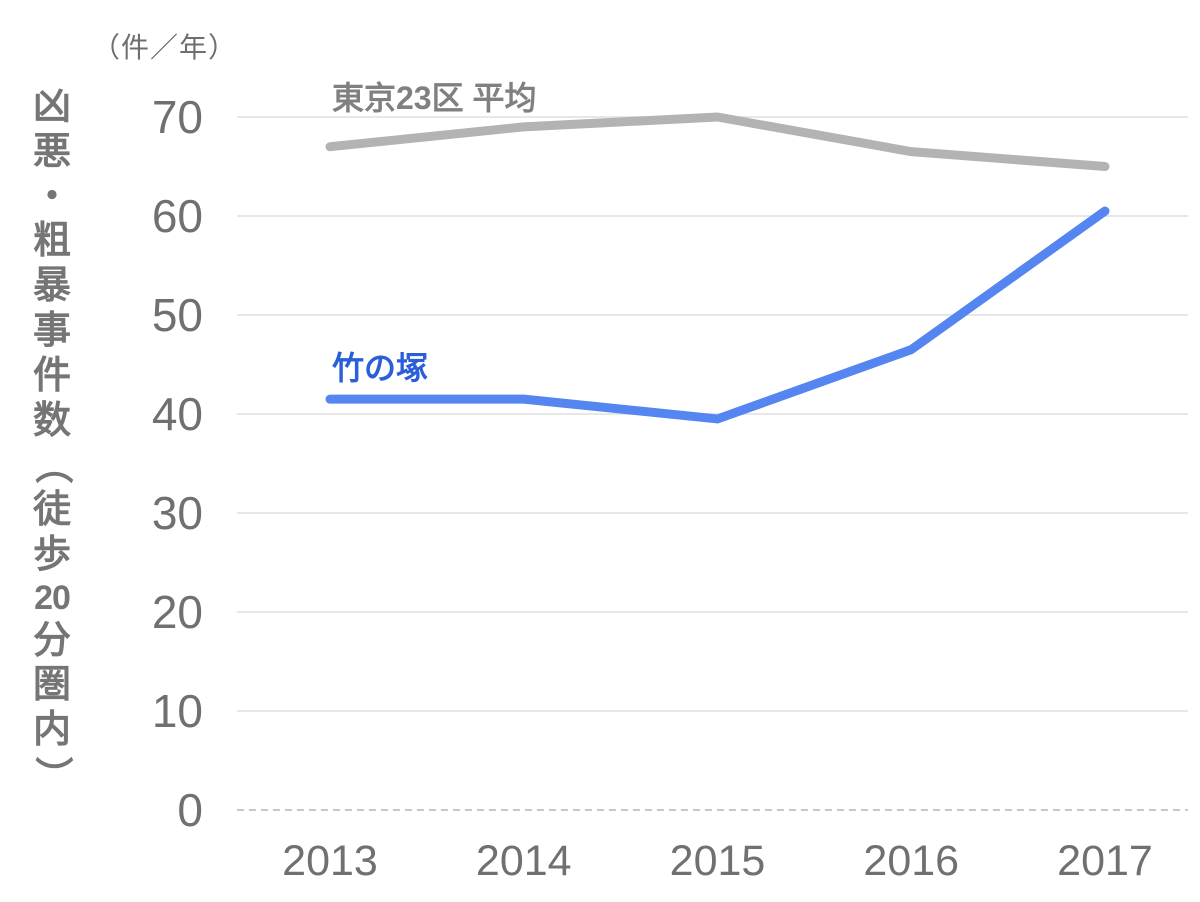 The height and width of the screenshot is (902, 1200). I want to click on y-tick-label: 70, so click(177, 117).